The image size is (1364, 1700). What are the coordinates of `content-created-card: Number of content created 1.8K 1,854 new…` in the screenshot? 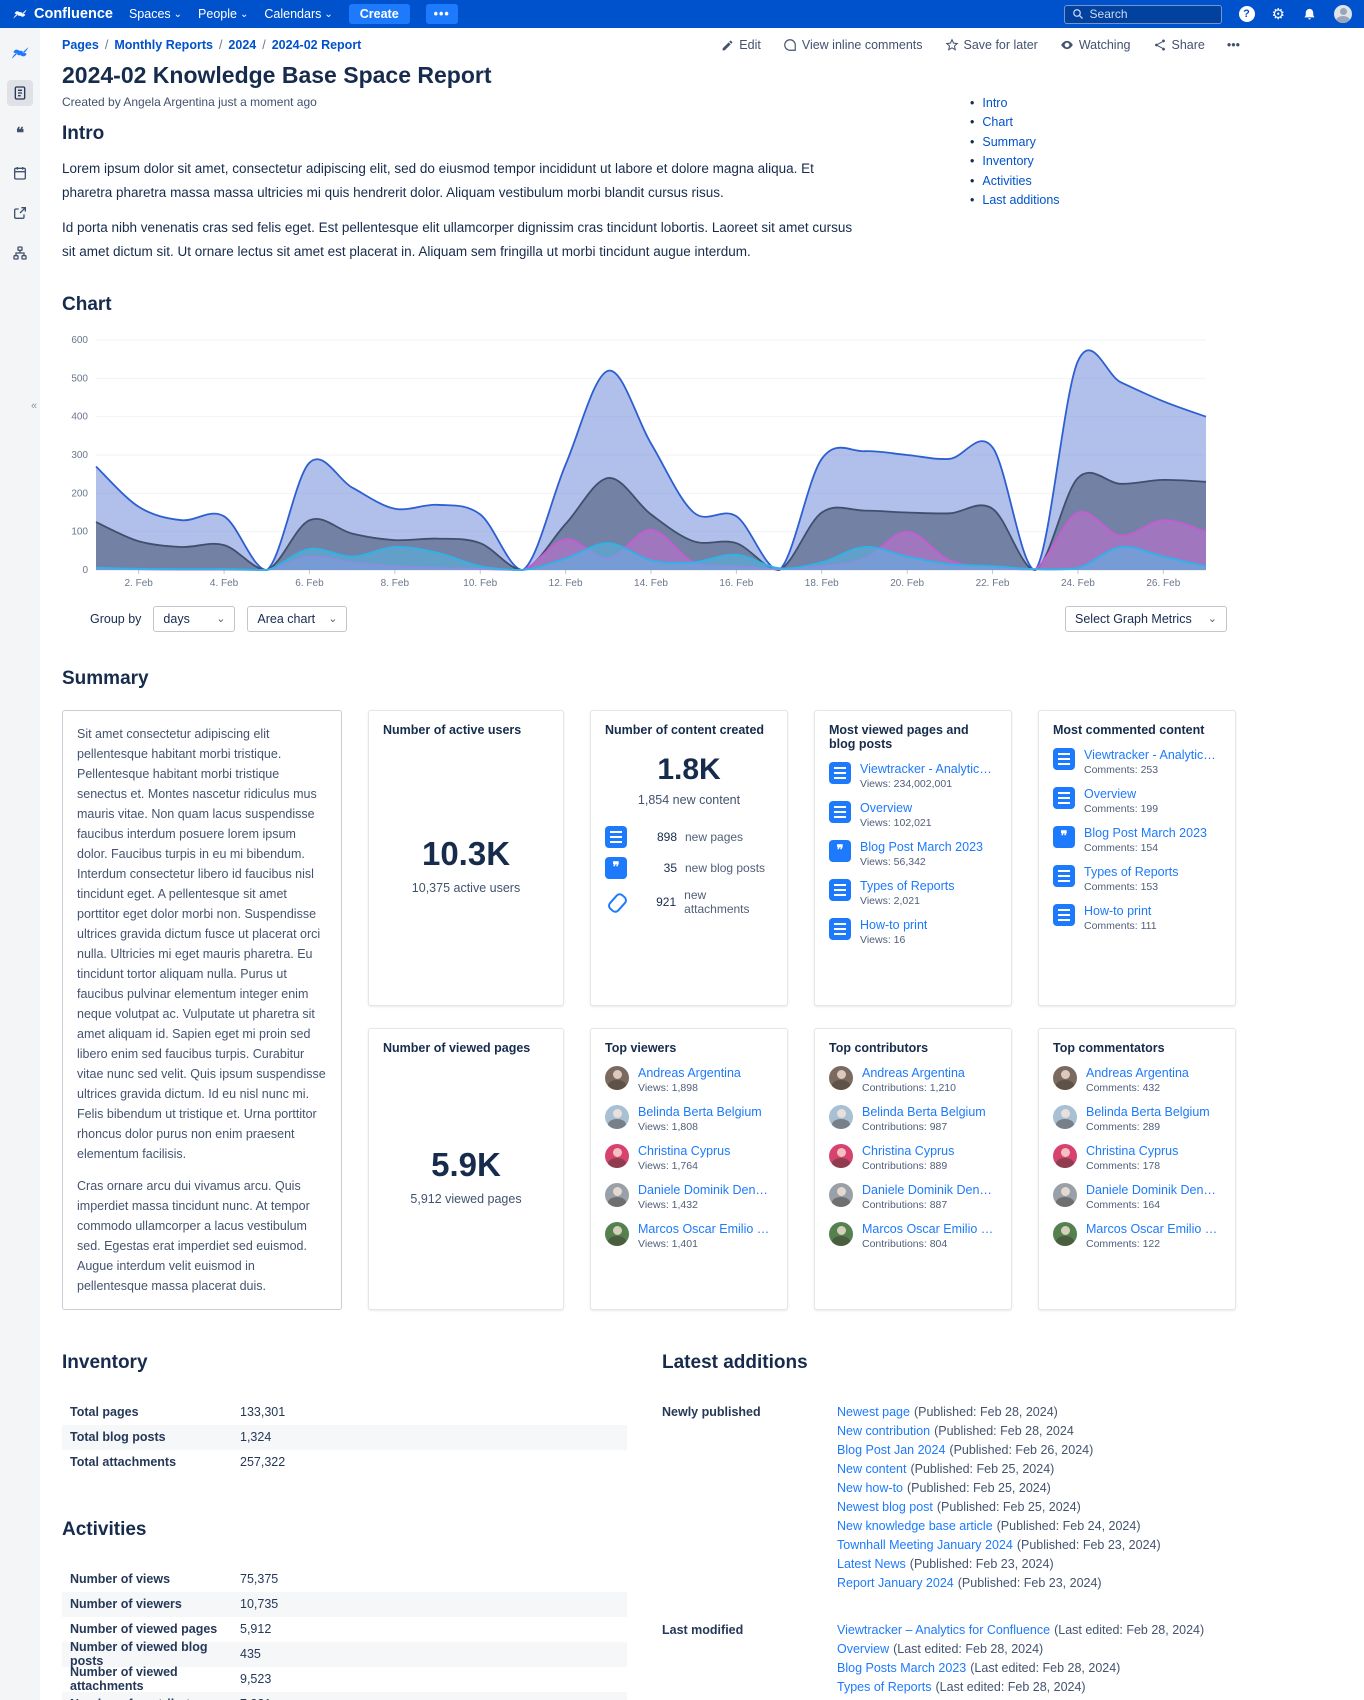 It's located at (689, 857).